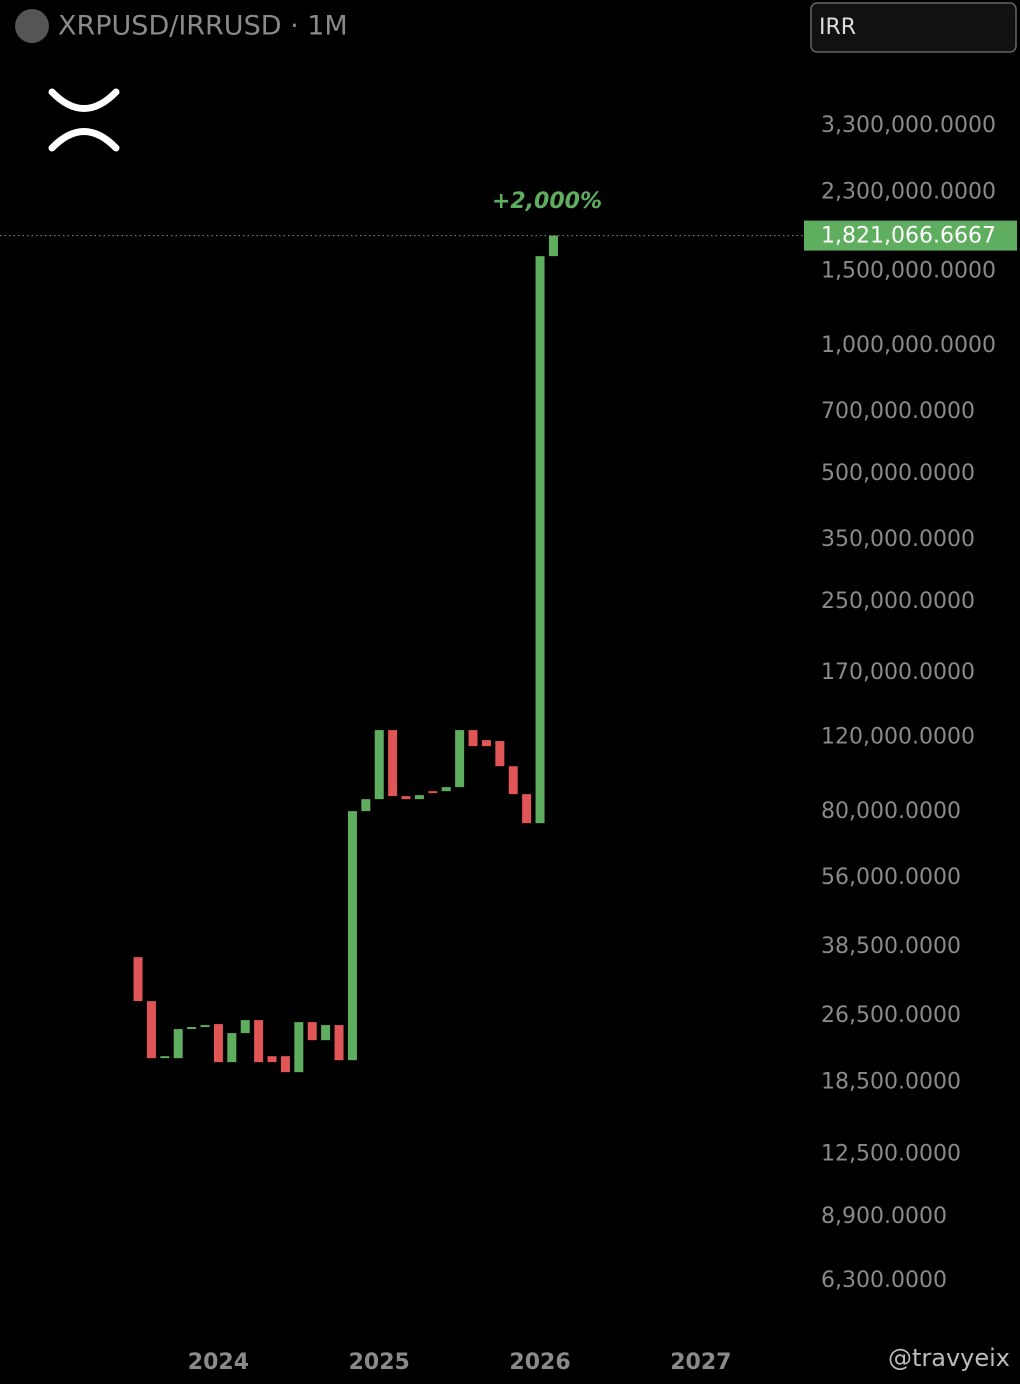 The image size is (1020, 1384). I want to click on y-tick-label: 38,500.0000, so click(891, 946).